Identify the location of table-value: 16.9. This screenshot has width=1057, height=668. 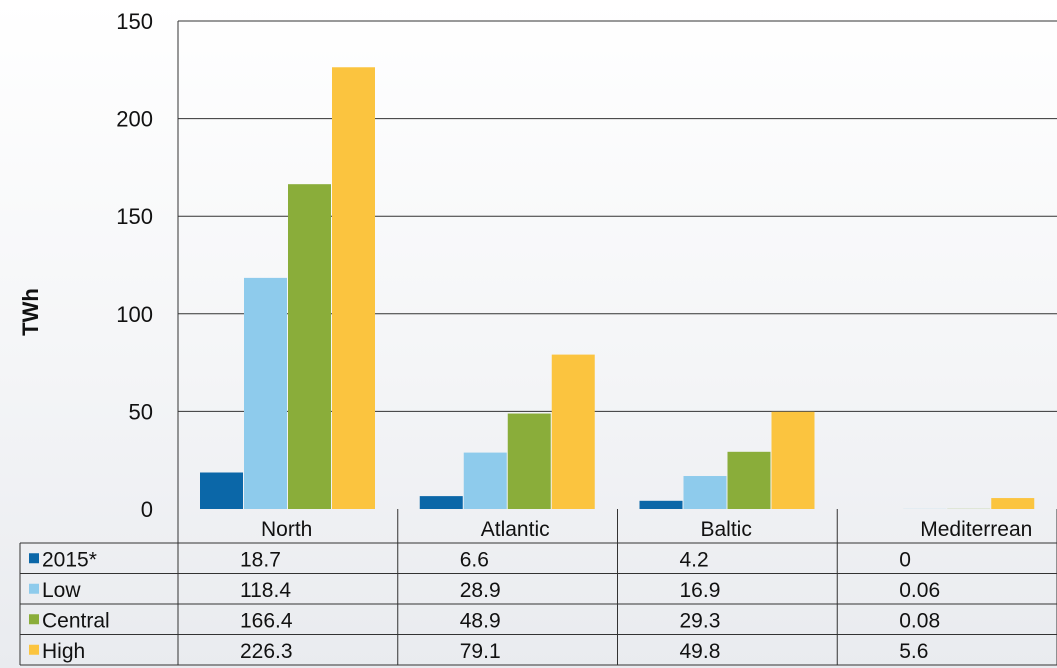
(700, 590).